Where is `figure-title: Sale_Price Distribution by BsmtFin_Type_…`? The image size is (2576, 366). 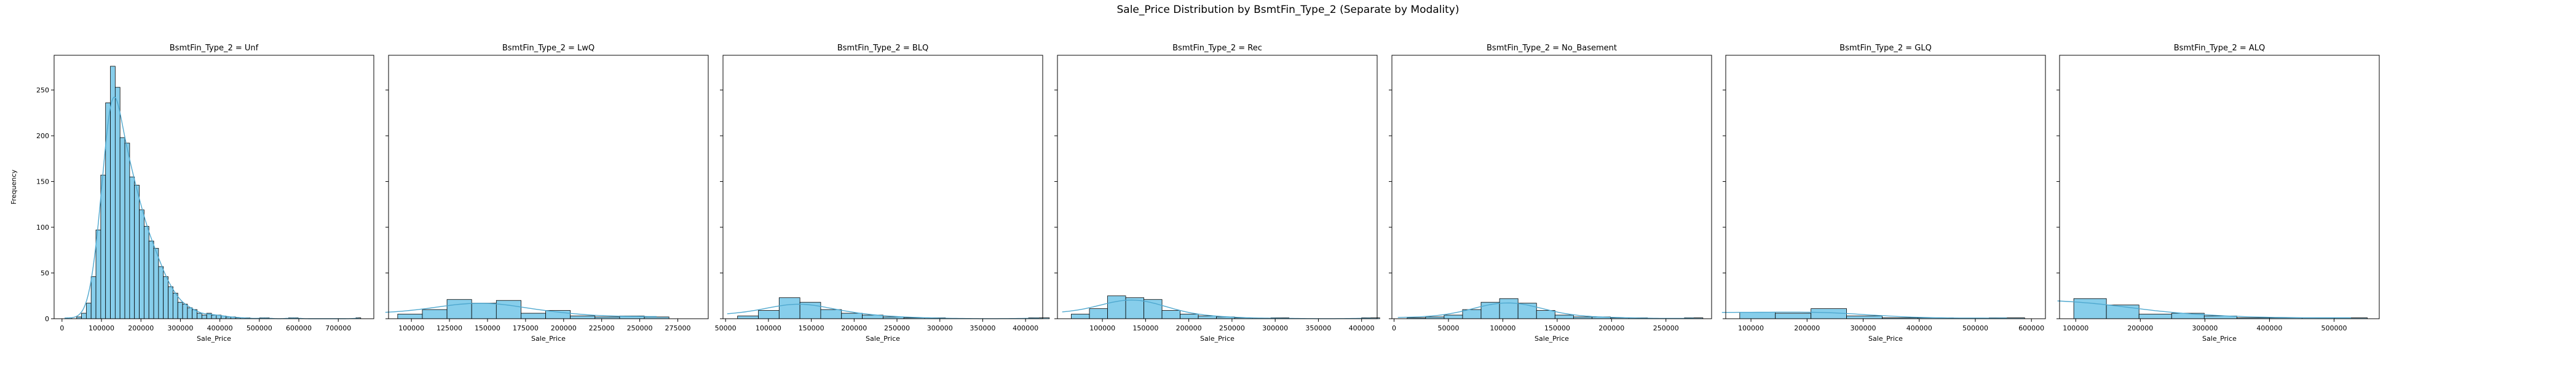 figure-title: Sale_Price Distribution by BsmtFin_Type_… is located at coordinates (1288, 10).